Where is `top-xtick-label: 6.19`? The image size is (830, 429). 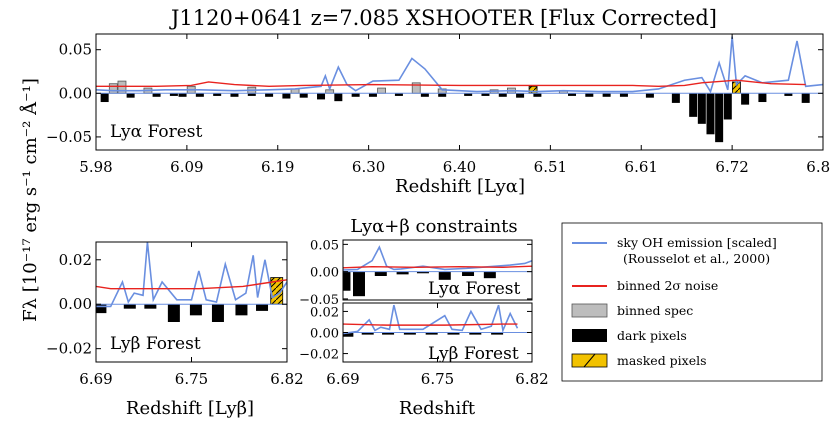
top-xtick-label: 6.19 is located at coordinates (277, 167).